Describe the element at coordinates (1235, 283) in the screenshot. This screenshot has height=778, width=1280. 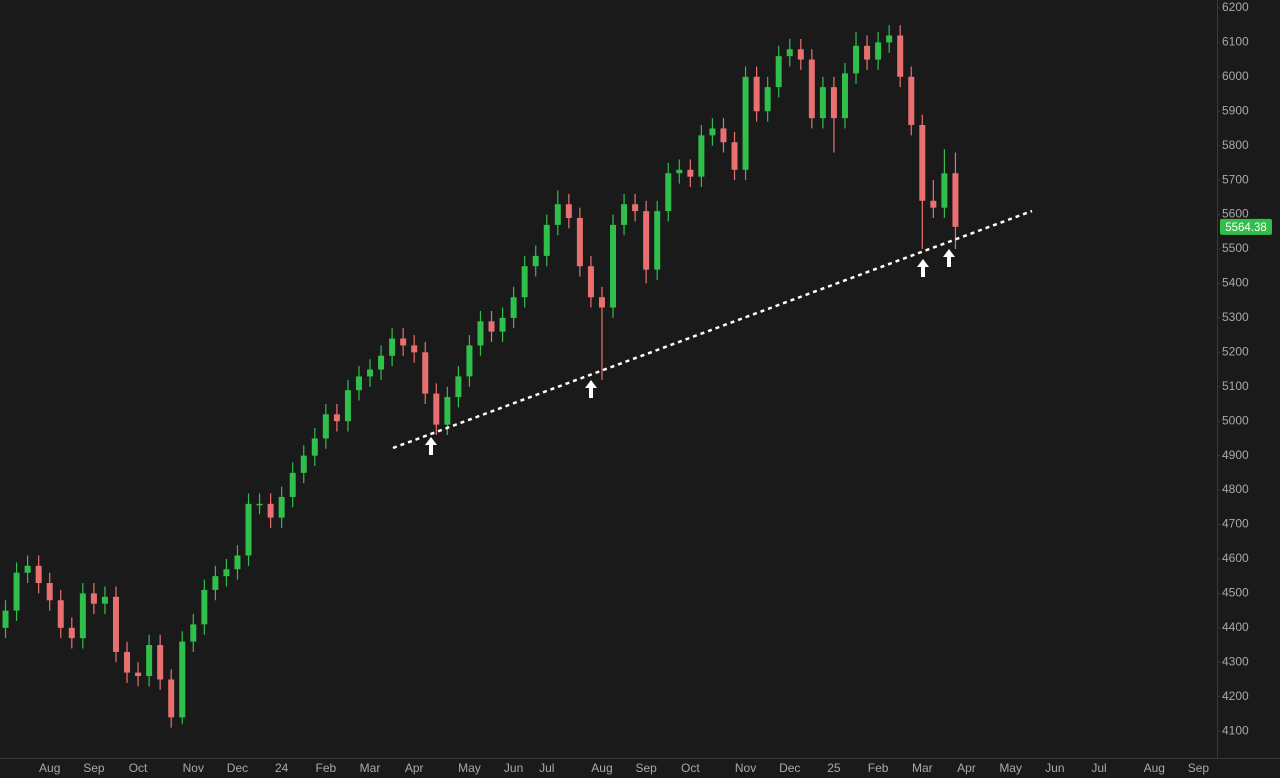
I see `y-tick-label: 5400` at that location.